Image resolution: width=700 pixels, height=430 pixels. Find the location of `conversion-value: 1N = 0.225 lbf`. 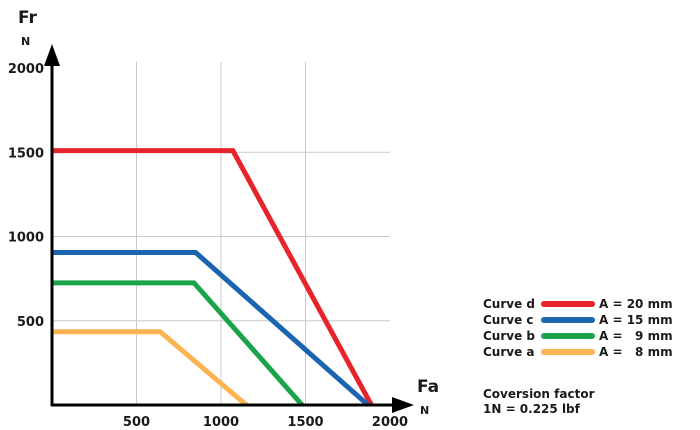

conversion-value: 1N = 0.225 lbf is located at coordinates (531, 409).